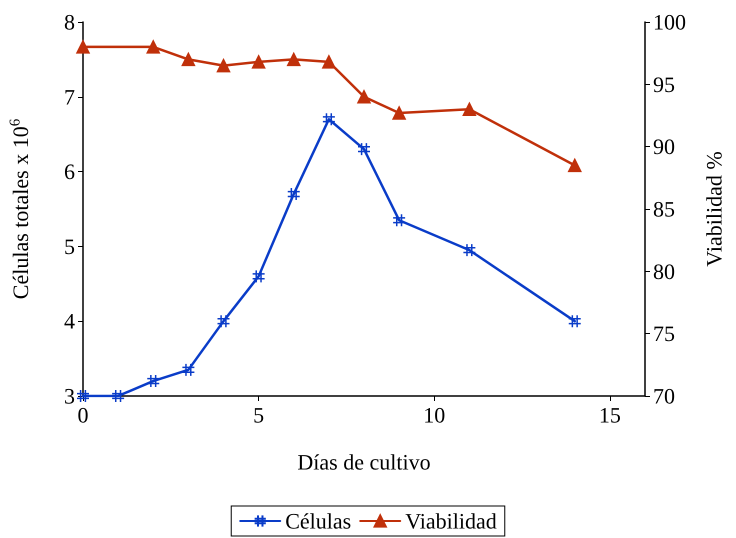  I want to click on x-tick-label: 5, so click(258, 415).